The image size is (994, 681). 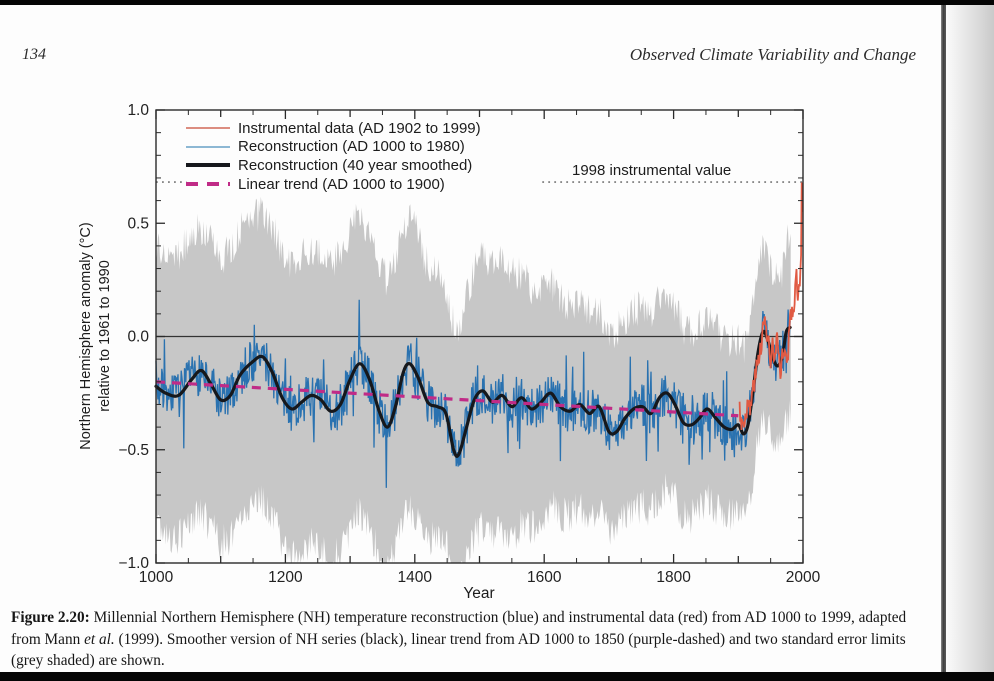 I want to click on legend-label: Instrumental data (AD 1902 to 1999), so click(x=359, y=128).